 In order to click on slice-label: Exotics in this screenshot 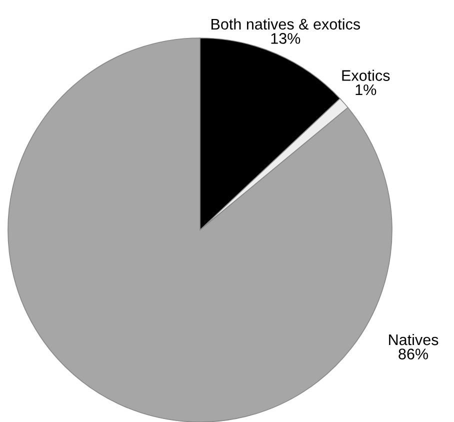, I will do `click(366, 75)`.